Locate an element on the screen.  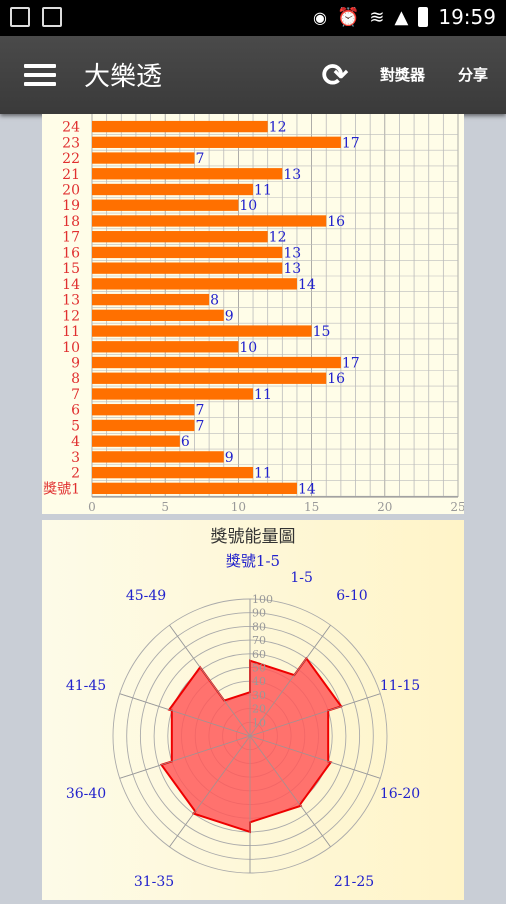
menu-icon is located at coordinates (40, 75).